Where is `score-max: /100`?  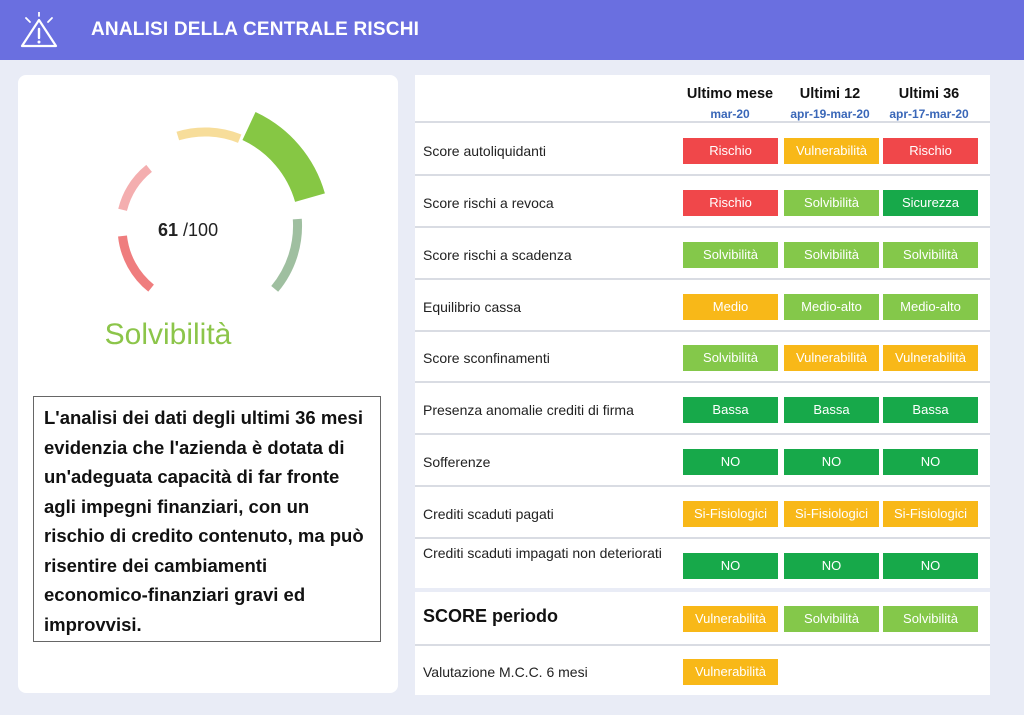 score-max: /100 is located at coordinates (201, 230).